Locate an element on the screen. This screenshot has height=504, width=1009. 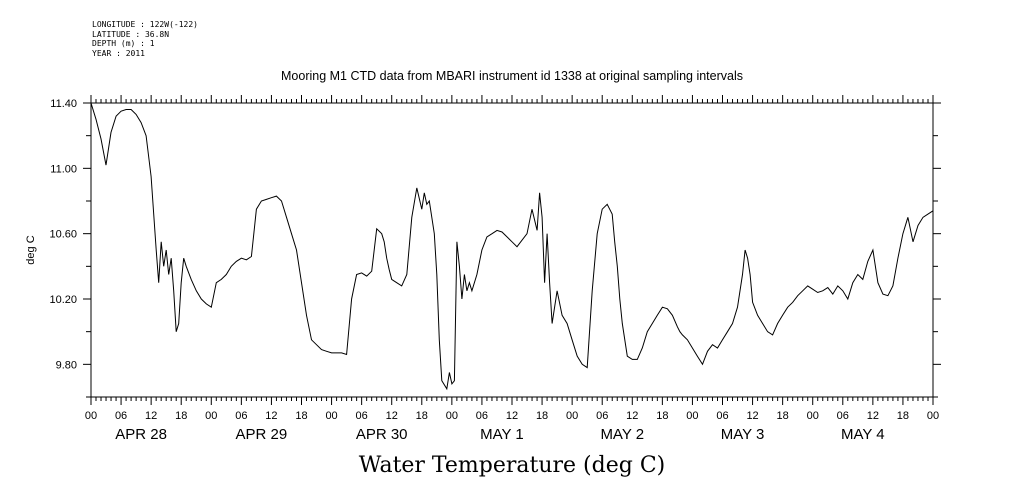
y-tick-label: 9.80 is located at coordinates (66, 365).